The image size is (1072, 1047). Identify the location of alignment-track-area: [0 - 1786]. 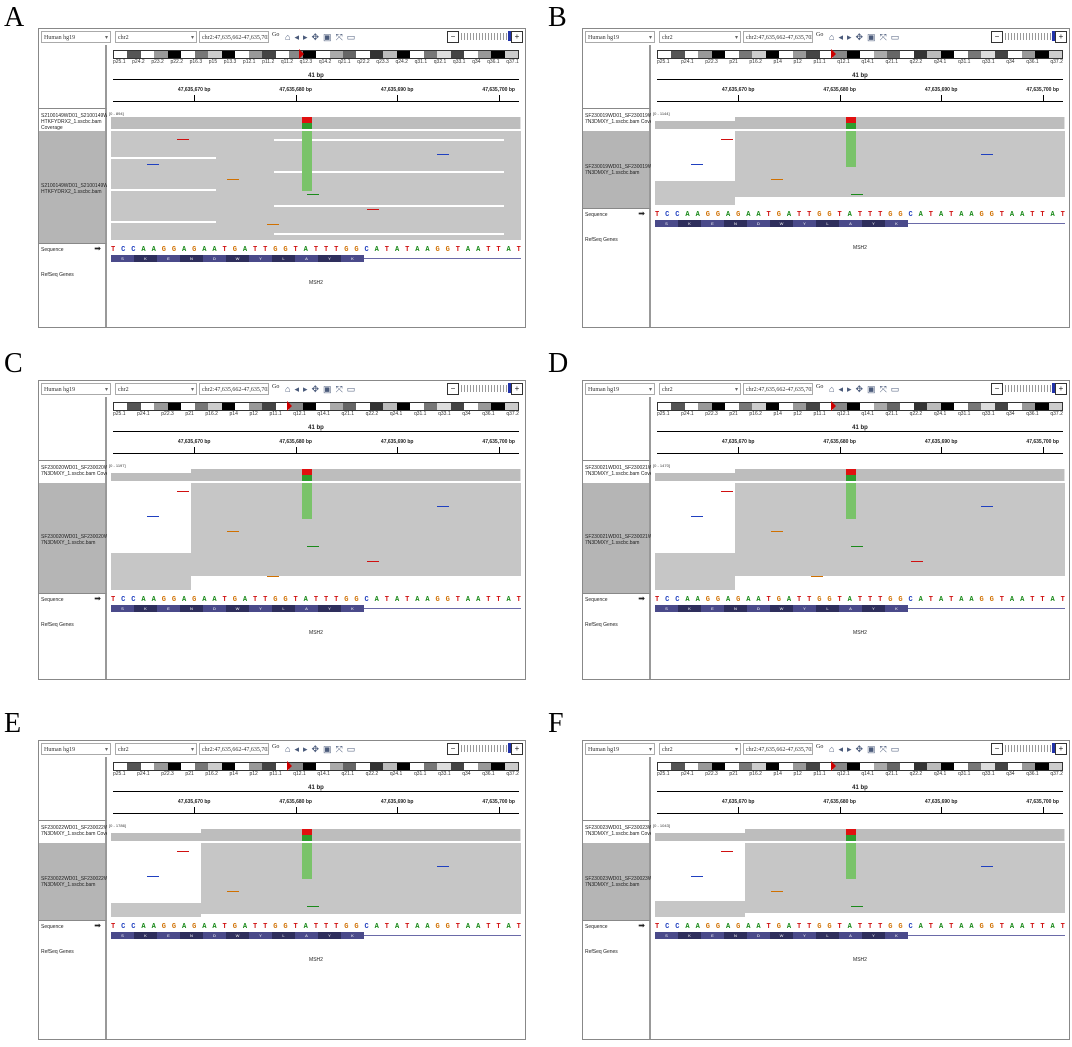
(316, 871).